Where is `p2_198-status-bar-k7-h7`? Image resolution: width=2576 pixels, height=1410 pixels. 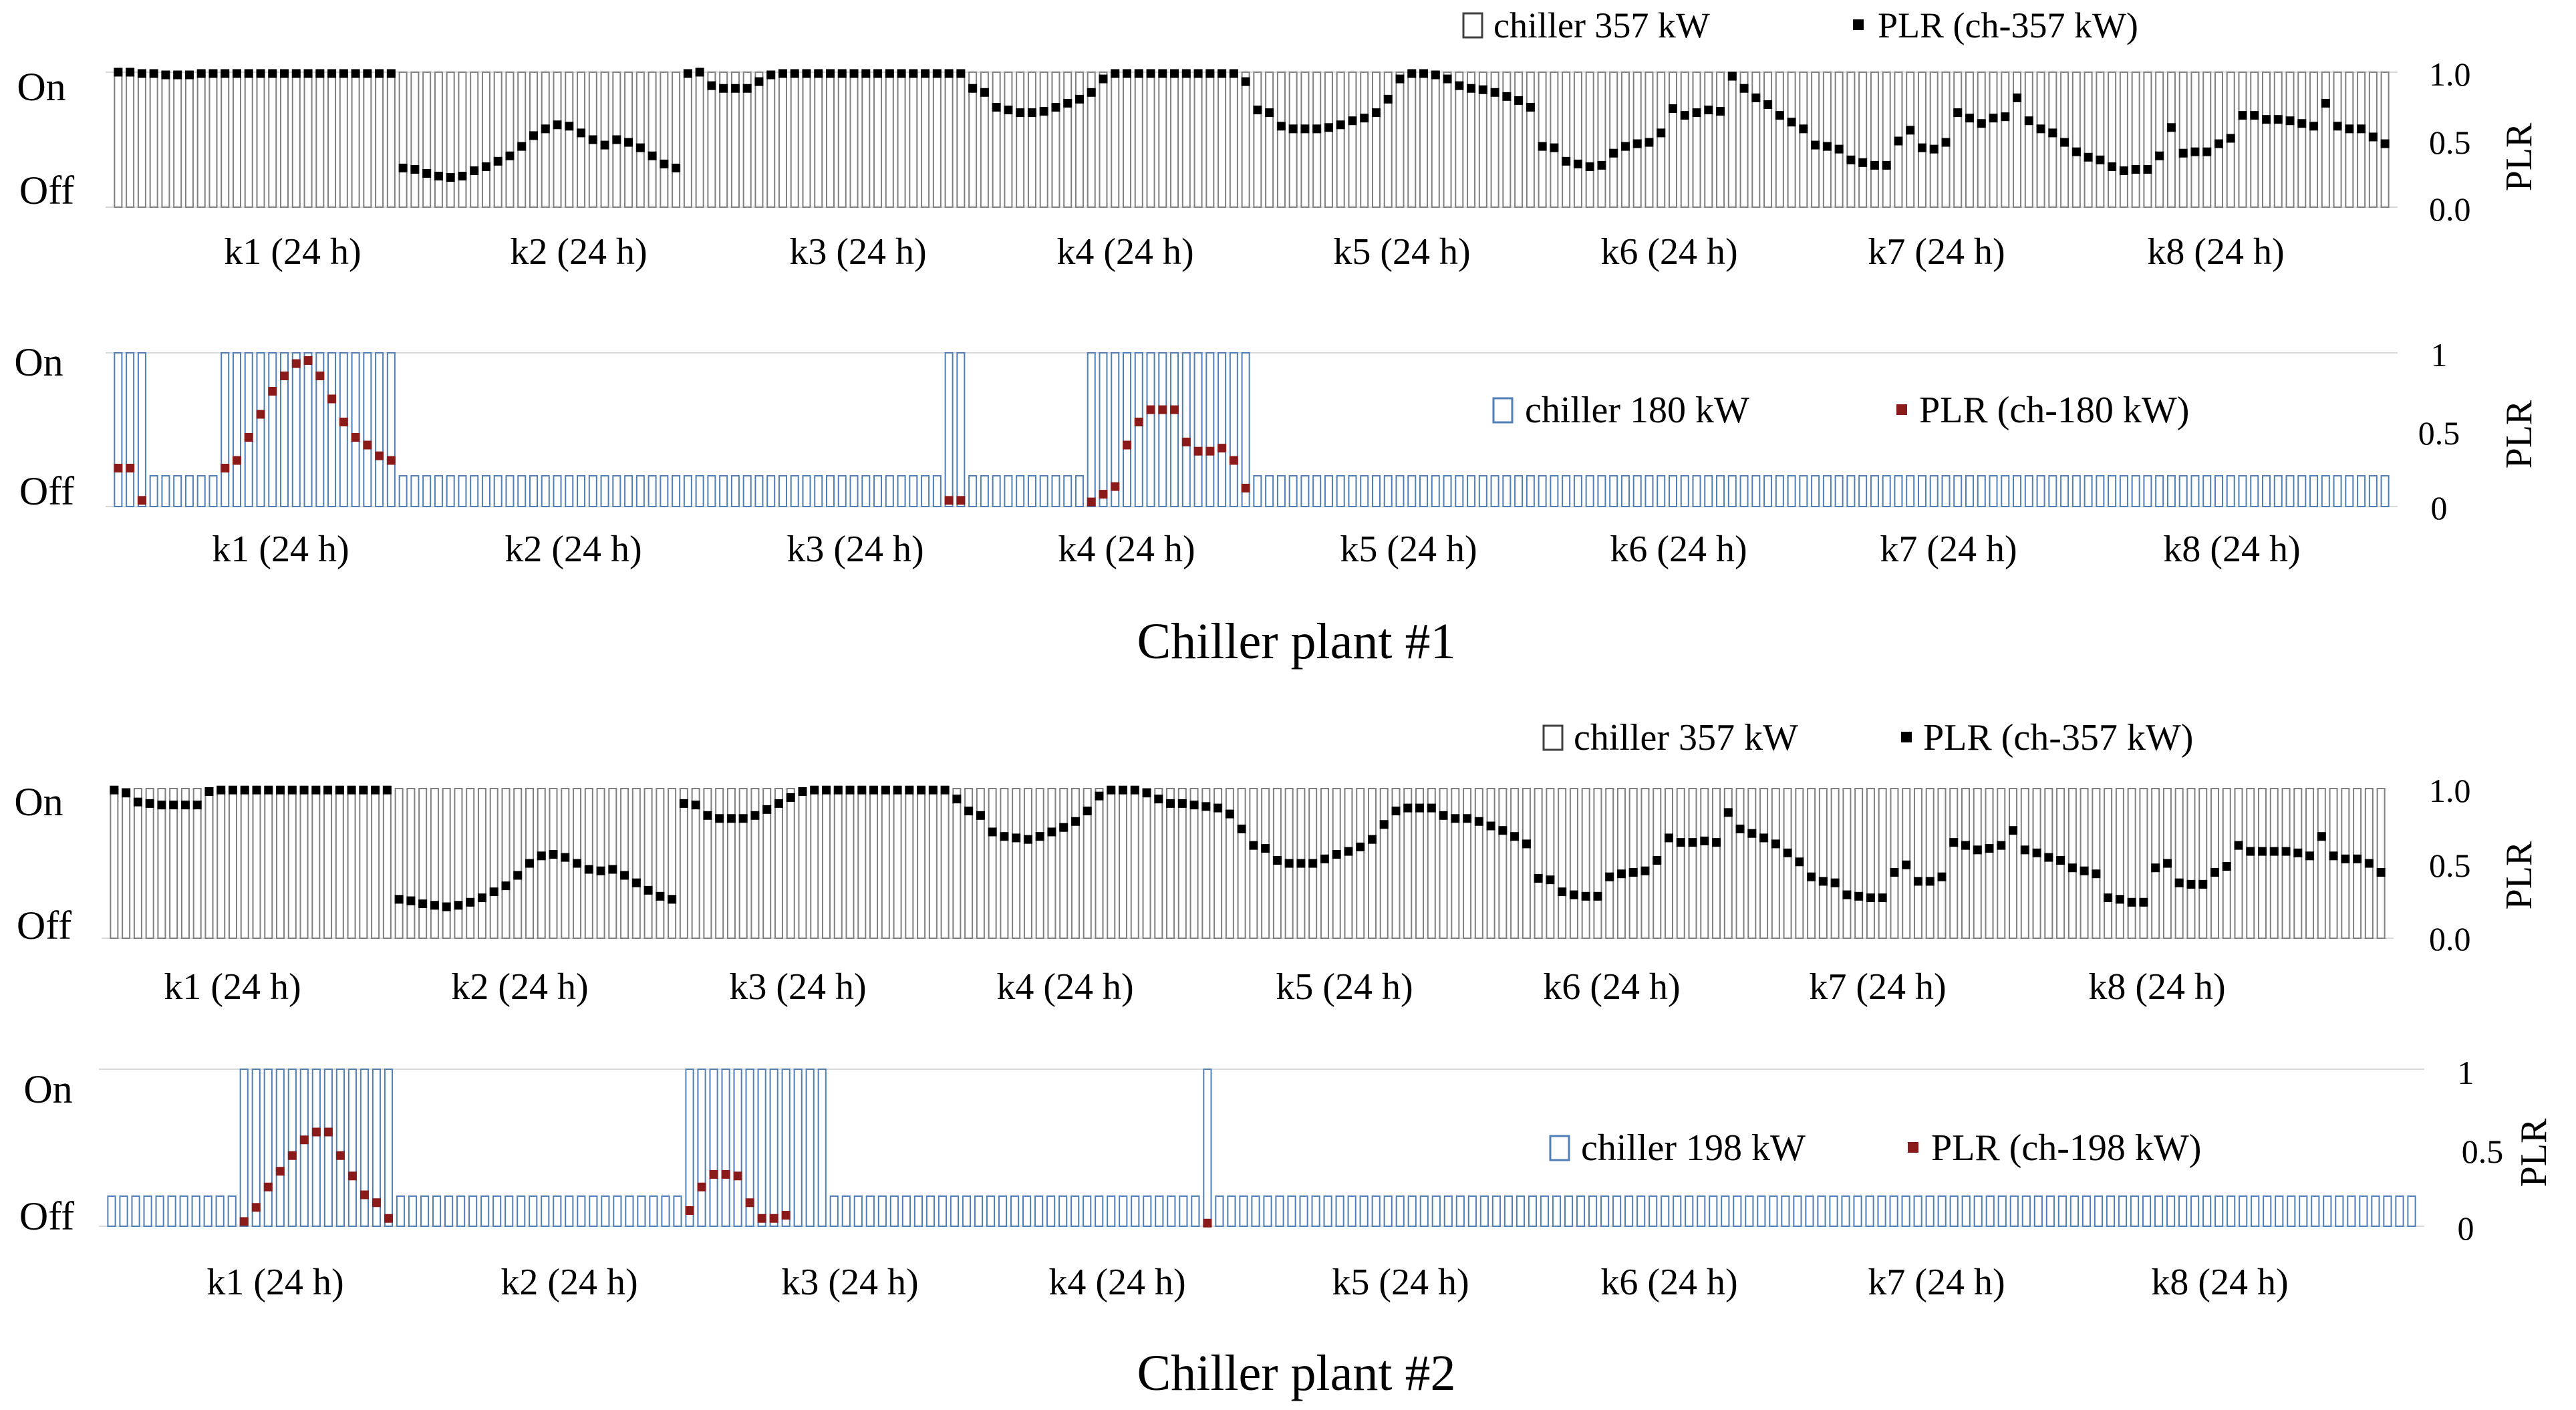 p2_198-status-bar-k7-h7 is located at coordinates (1917, 1211).